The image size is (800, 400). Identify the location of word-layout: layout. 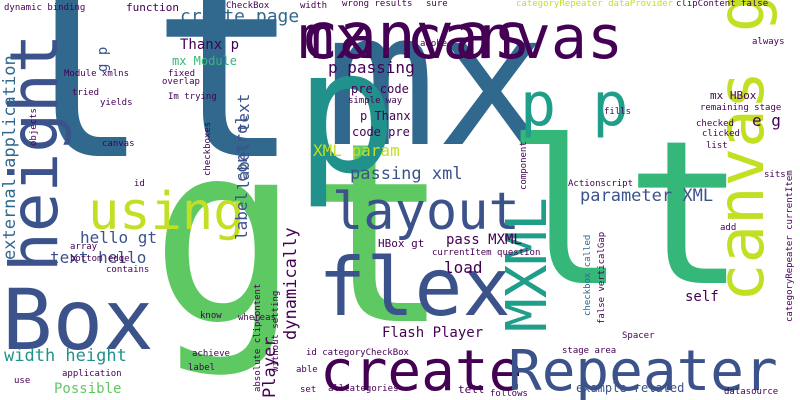
(426, 212).